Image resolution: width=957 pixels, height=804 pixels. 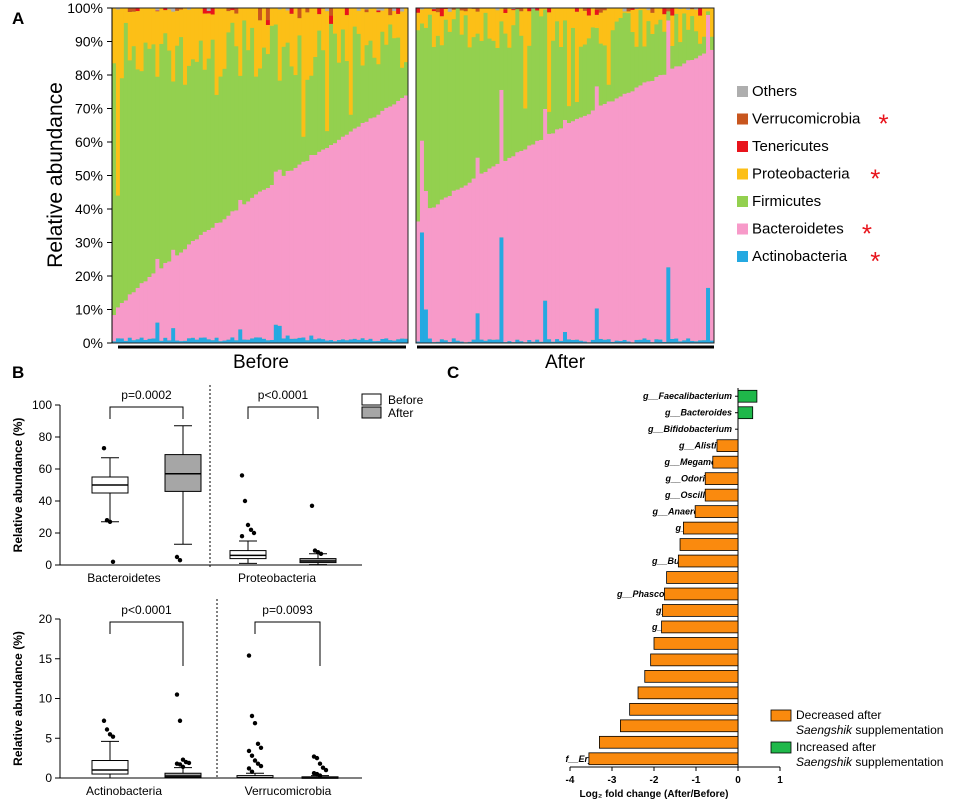 I want to click on panel-b-y-axis-label: Relative abundance (%), so click(x=18, y=698).